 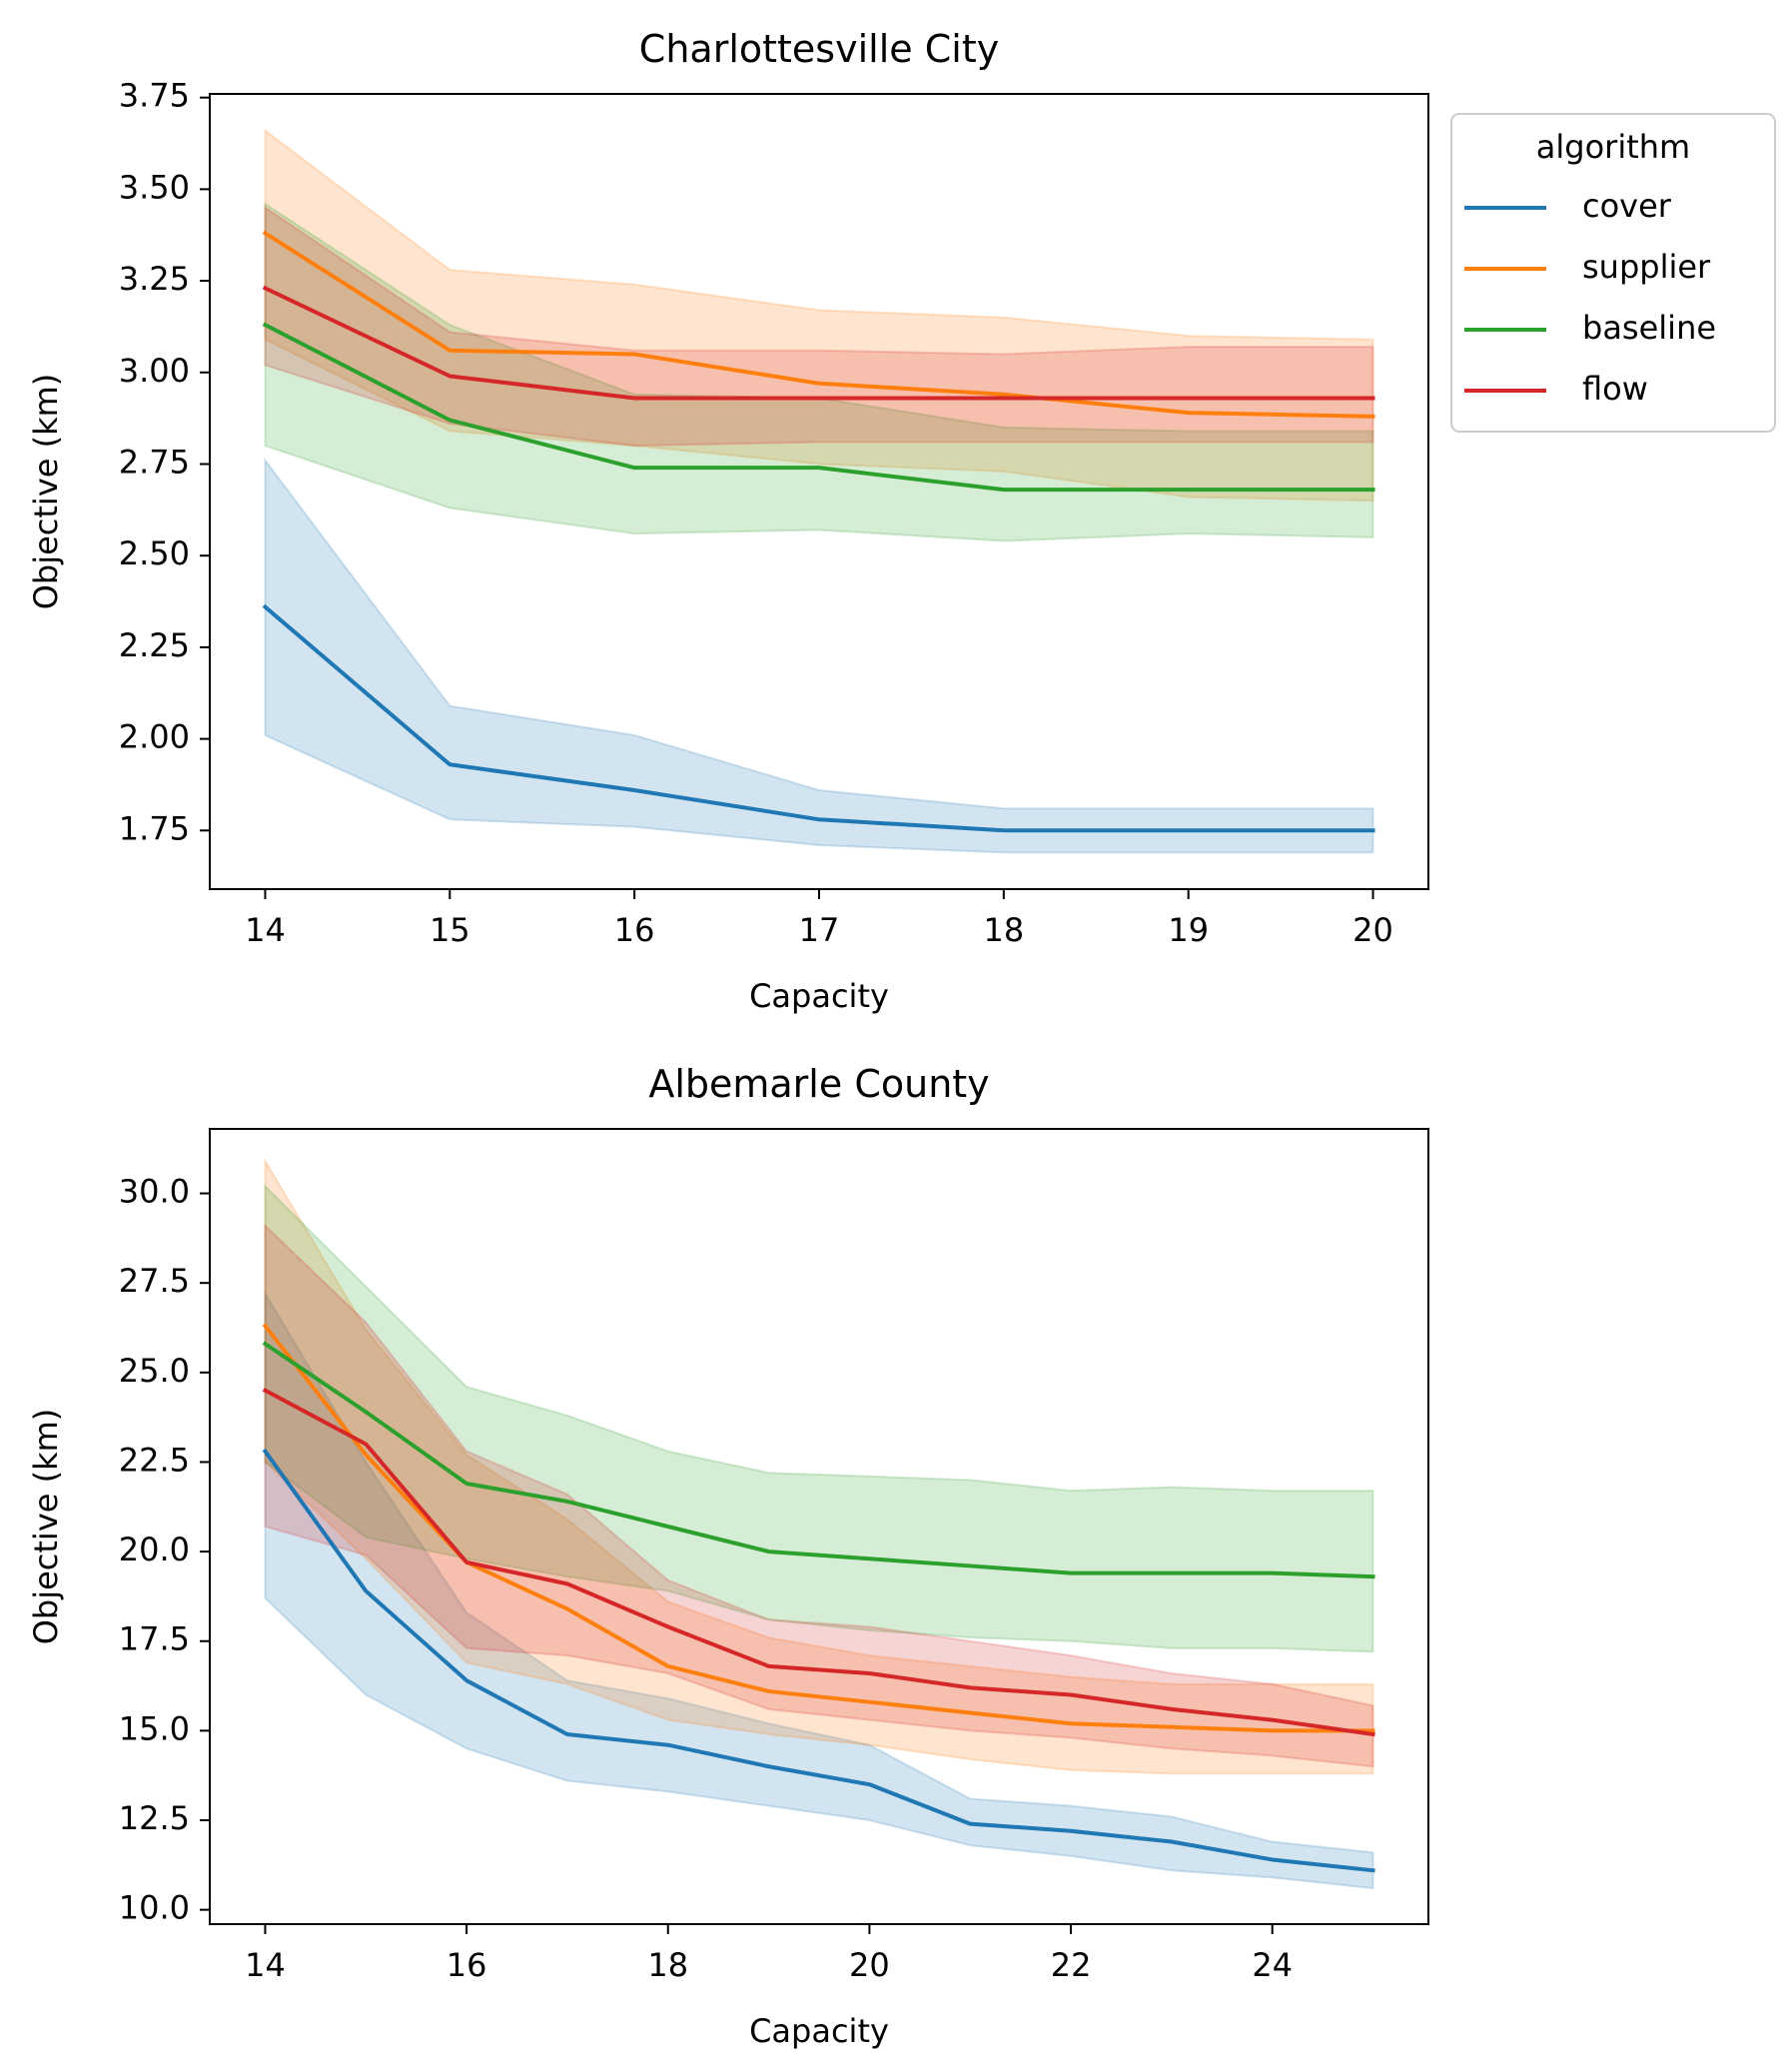 I want to click on legend: algorithm cover supplier baseline flow, so click(x=1613, y=273).